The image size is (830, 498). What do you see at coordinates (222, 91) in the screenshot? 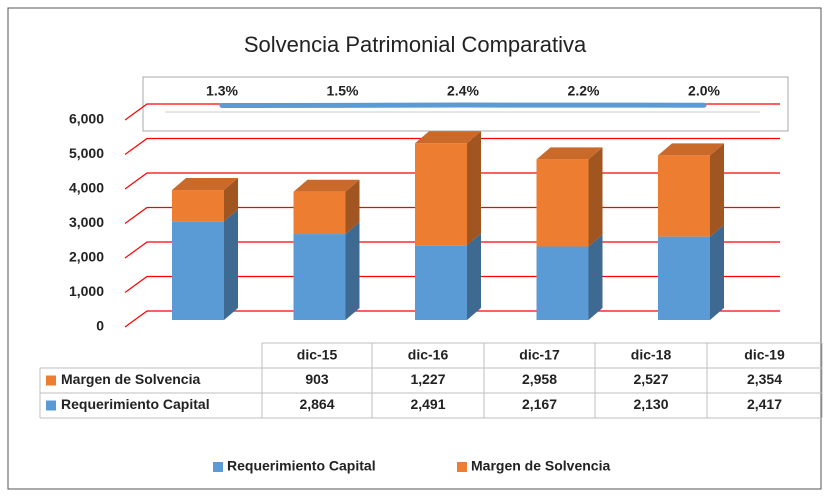
I see `data-label: 1.3%` at bounding box center [222, 91].